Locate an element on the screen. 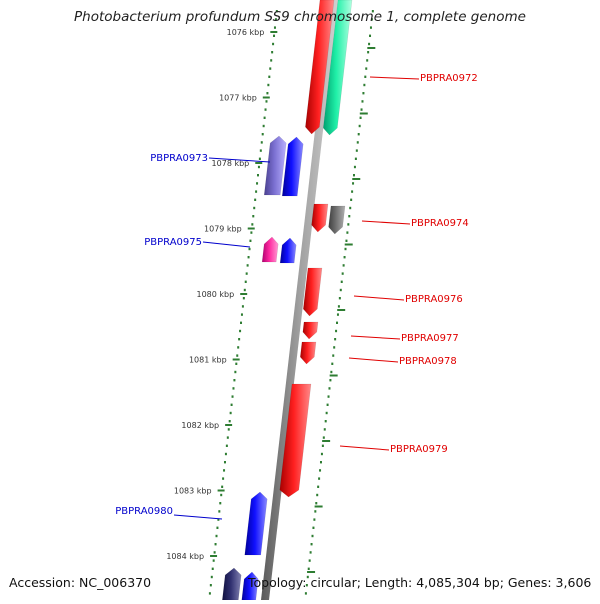 The height and width of the screenshot is (604, 600). kbp-tick-label: 1079 kbp is located at coordinates (223, 229).